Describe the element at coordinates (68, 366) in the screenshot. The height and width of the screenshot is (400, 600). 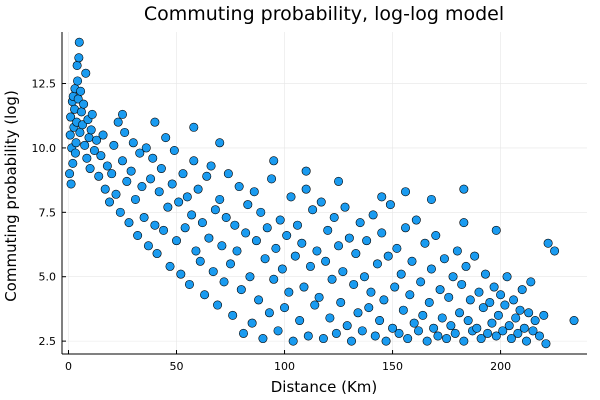
I see `x-tick-label: 0` at that location.